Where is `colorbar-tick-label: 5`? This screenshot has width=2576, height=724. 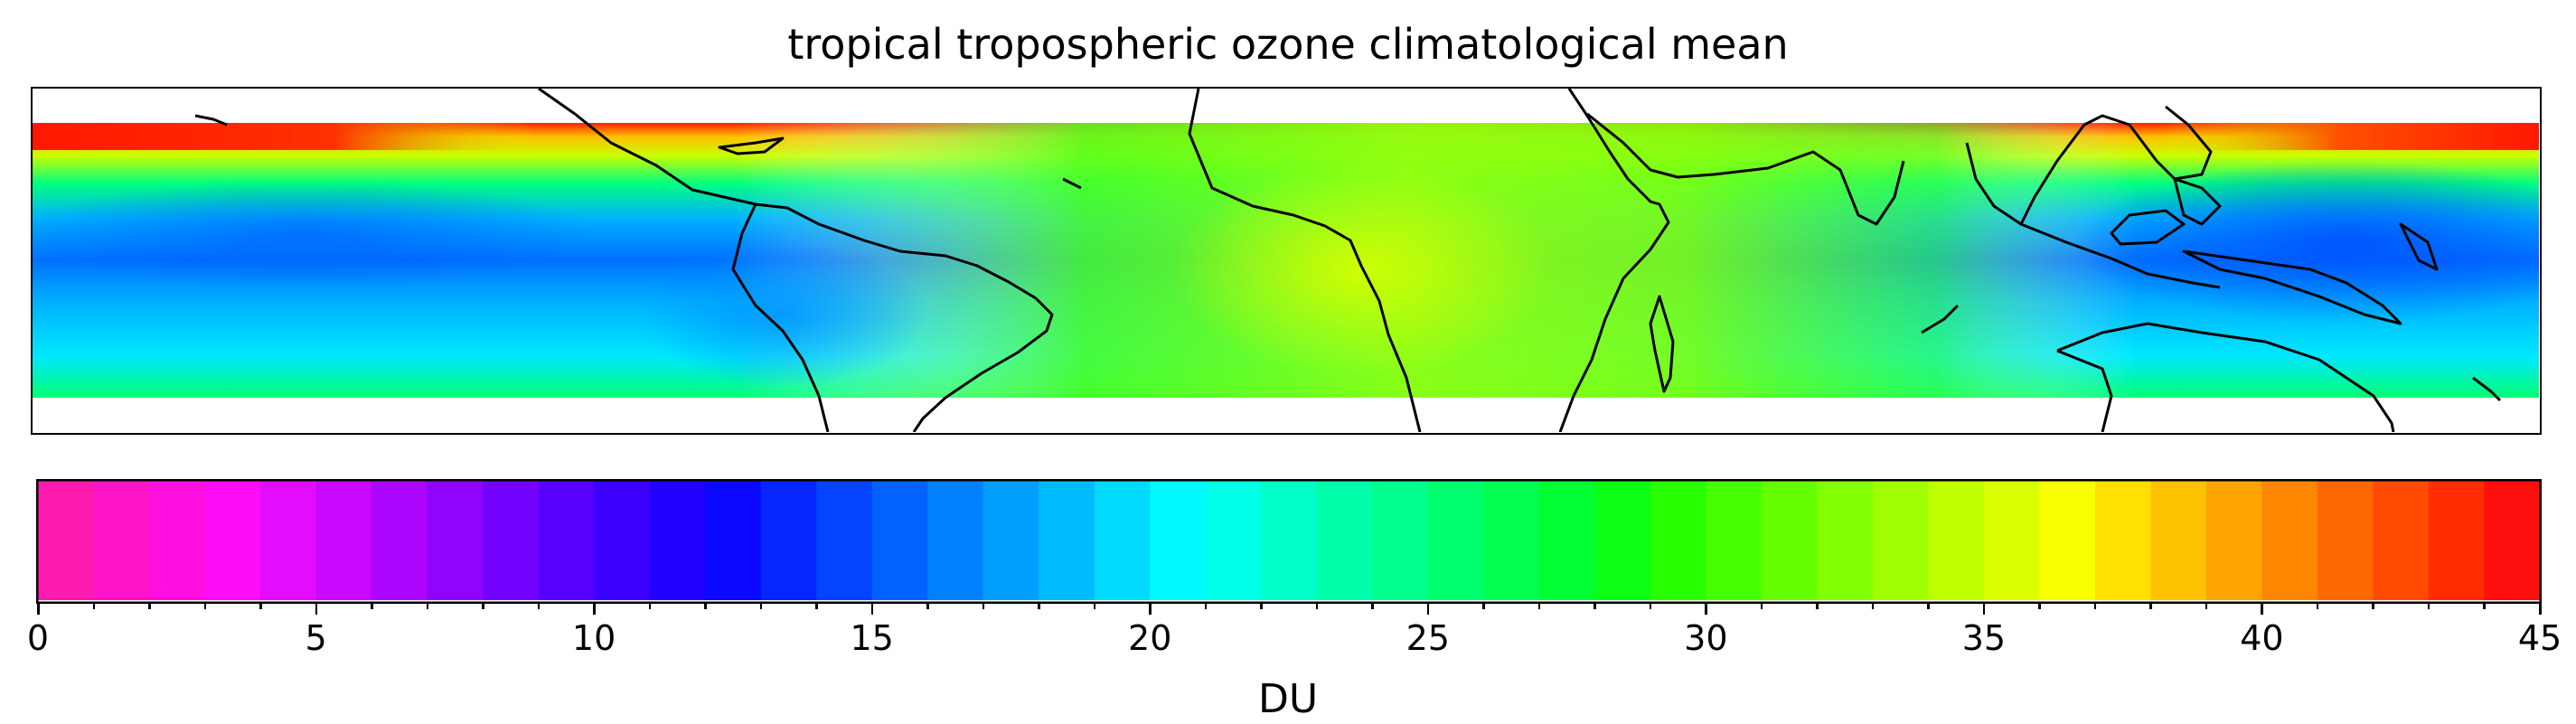
colorbar-tick-label: 5 is located at coordinates (316, 638).